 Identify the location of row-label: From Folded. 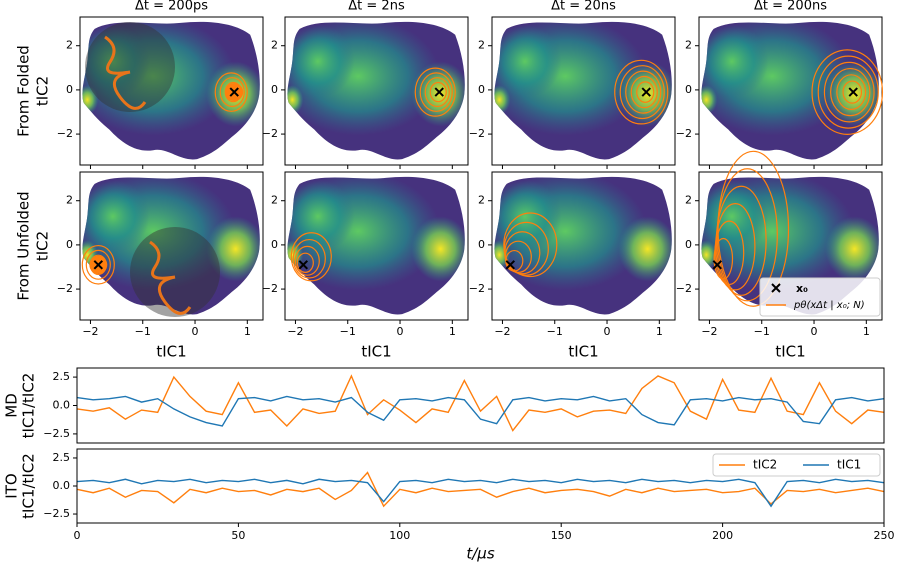
(24, 91).